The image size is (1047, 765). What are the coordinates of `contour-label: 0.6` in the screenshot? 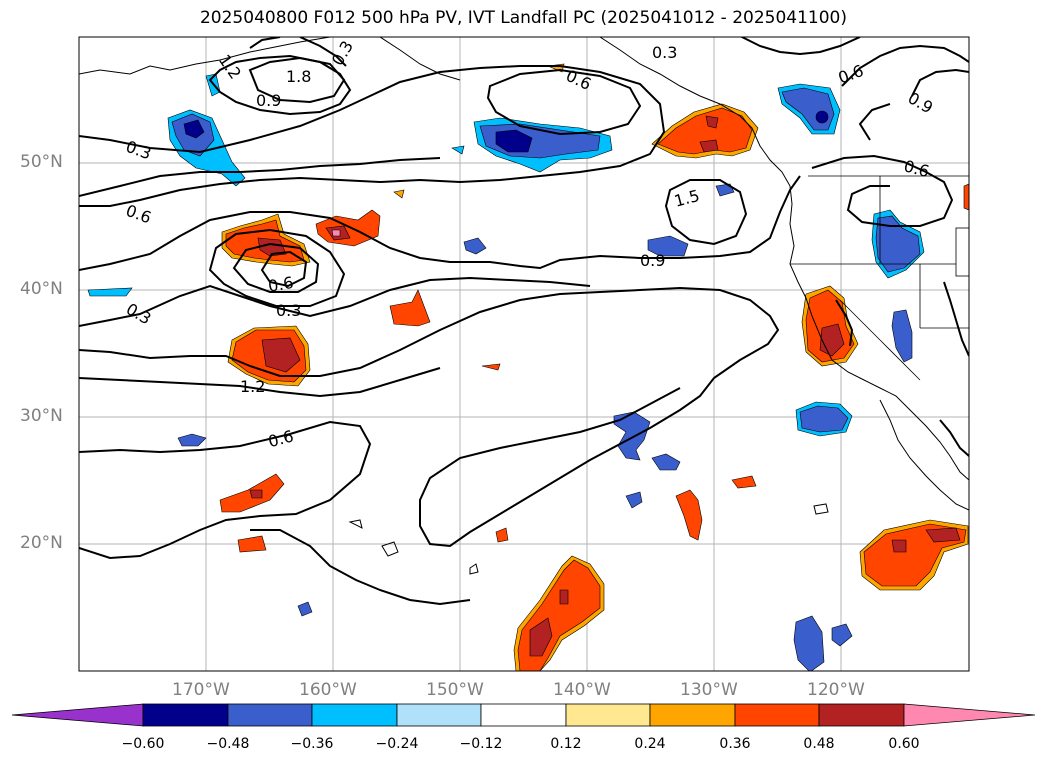 It's located at (281, 284).